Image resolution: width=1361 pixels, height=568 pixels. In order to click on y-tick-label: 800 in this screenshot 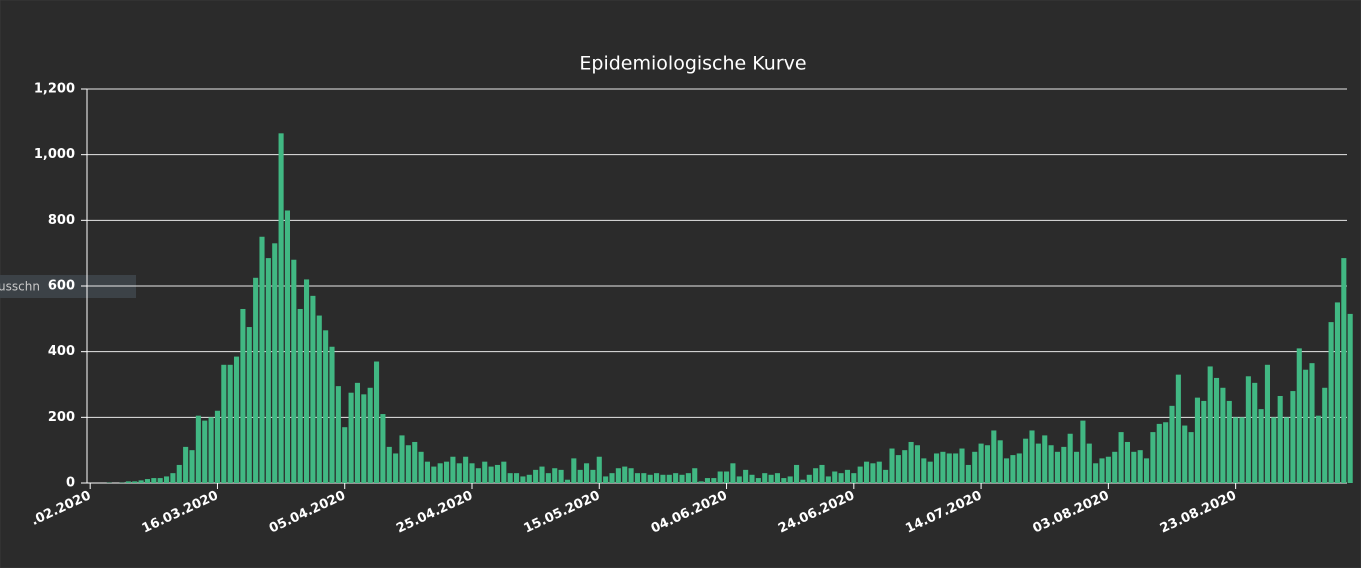, I will do `click(61, 220)`.